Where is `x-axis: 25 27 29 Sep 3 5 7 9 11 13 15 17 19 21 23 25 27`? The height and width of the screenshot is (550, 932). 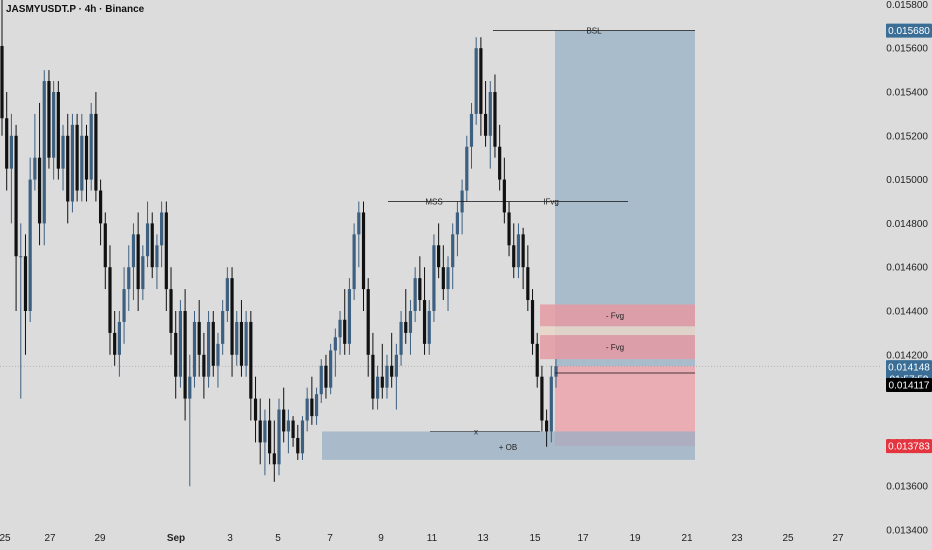 x-axis: 25 27 29 Sep 3 5 7 9 11 13 15 17 19 21 23 25 27 is located at coordinates (422, 538).